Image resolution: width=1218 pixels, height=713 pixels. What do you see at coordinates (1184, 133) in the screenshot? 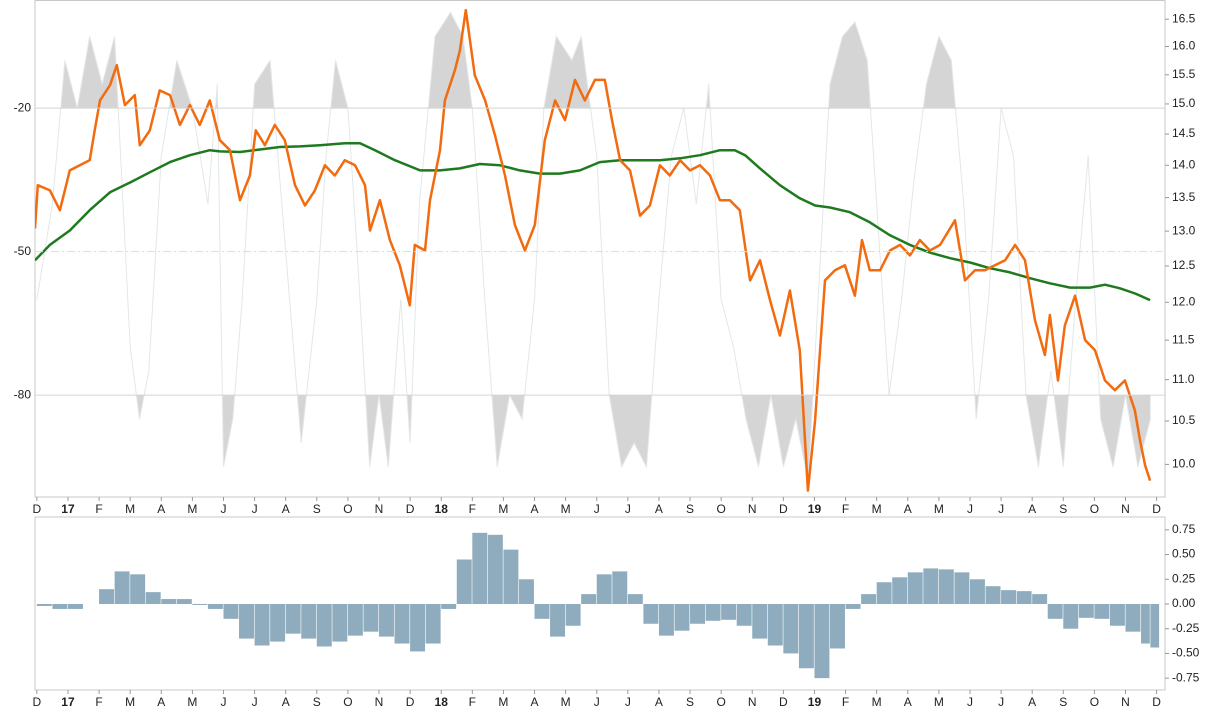
I see `y-tick-label: 14.5` at bounding box center [1184, 133].